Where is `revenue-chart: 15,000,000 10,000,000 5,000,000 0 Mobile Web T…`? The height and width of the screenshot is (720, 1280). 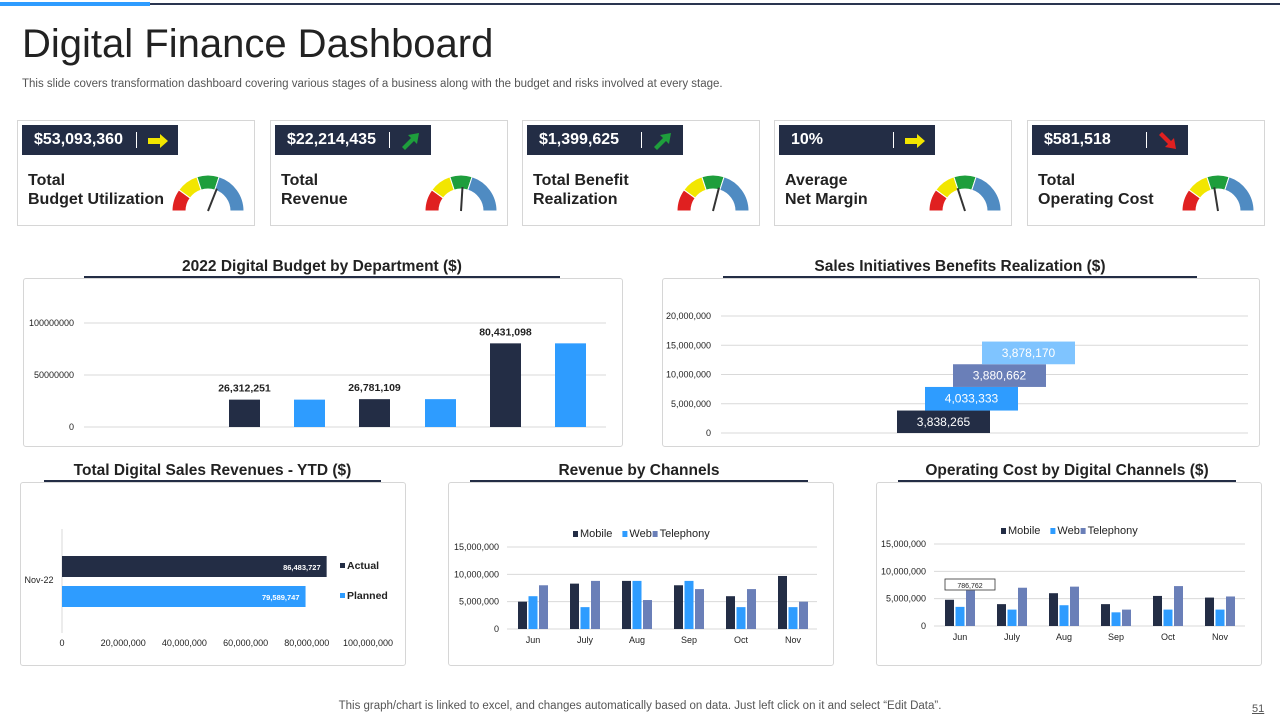 revenue-chart: 15,000,000 10,000,000 5,000,000 0 Mobile Web T… is located at coordinates (635, 586).